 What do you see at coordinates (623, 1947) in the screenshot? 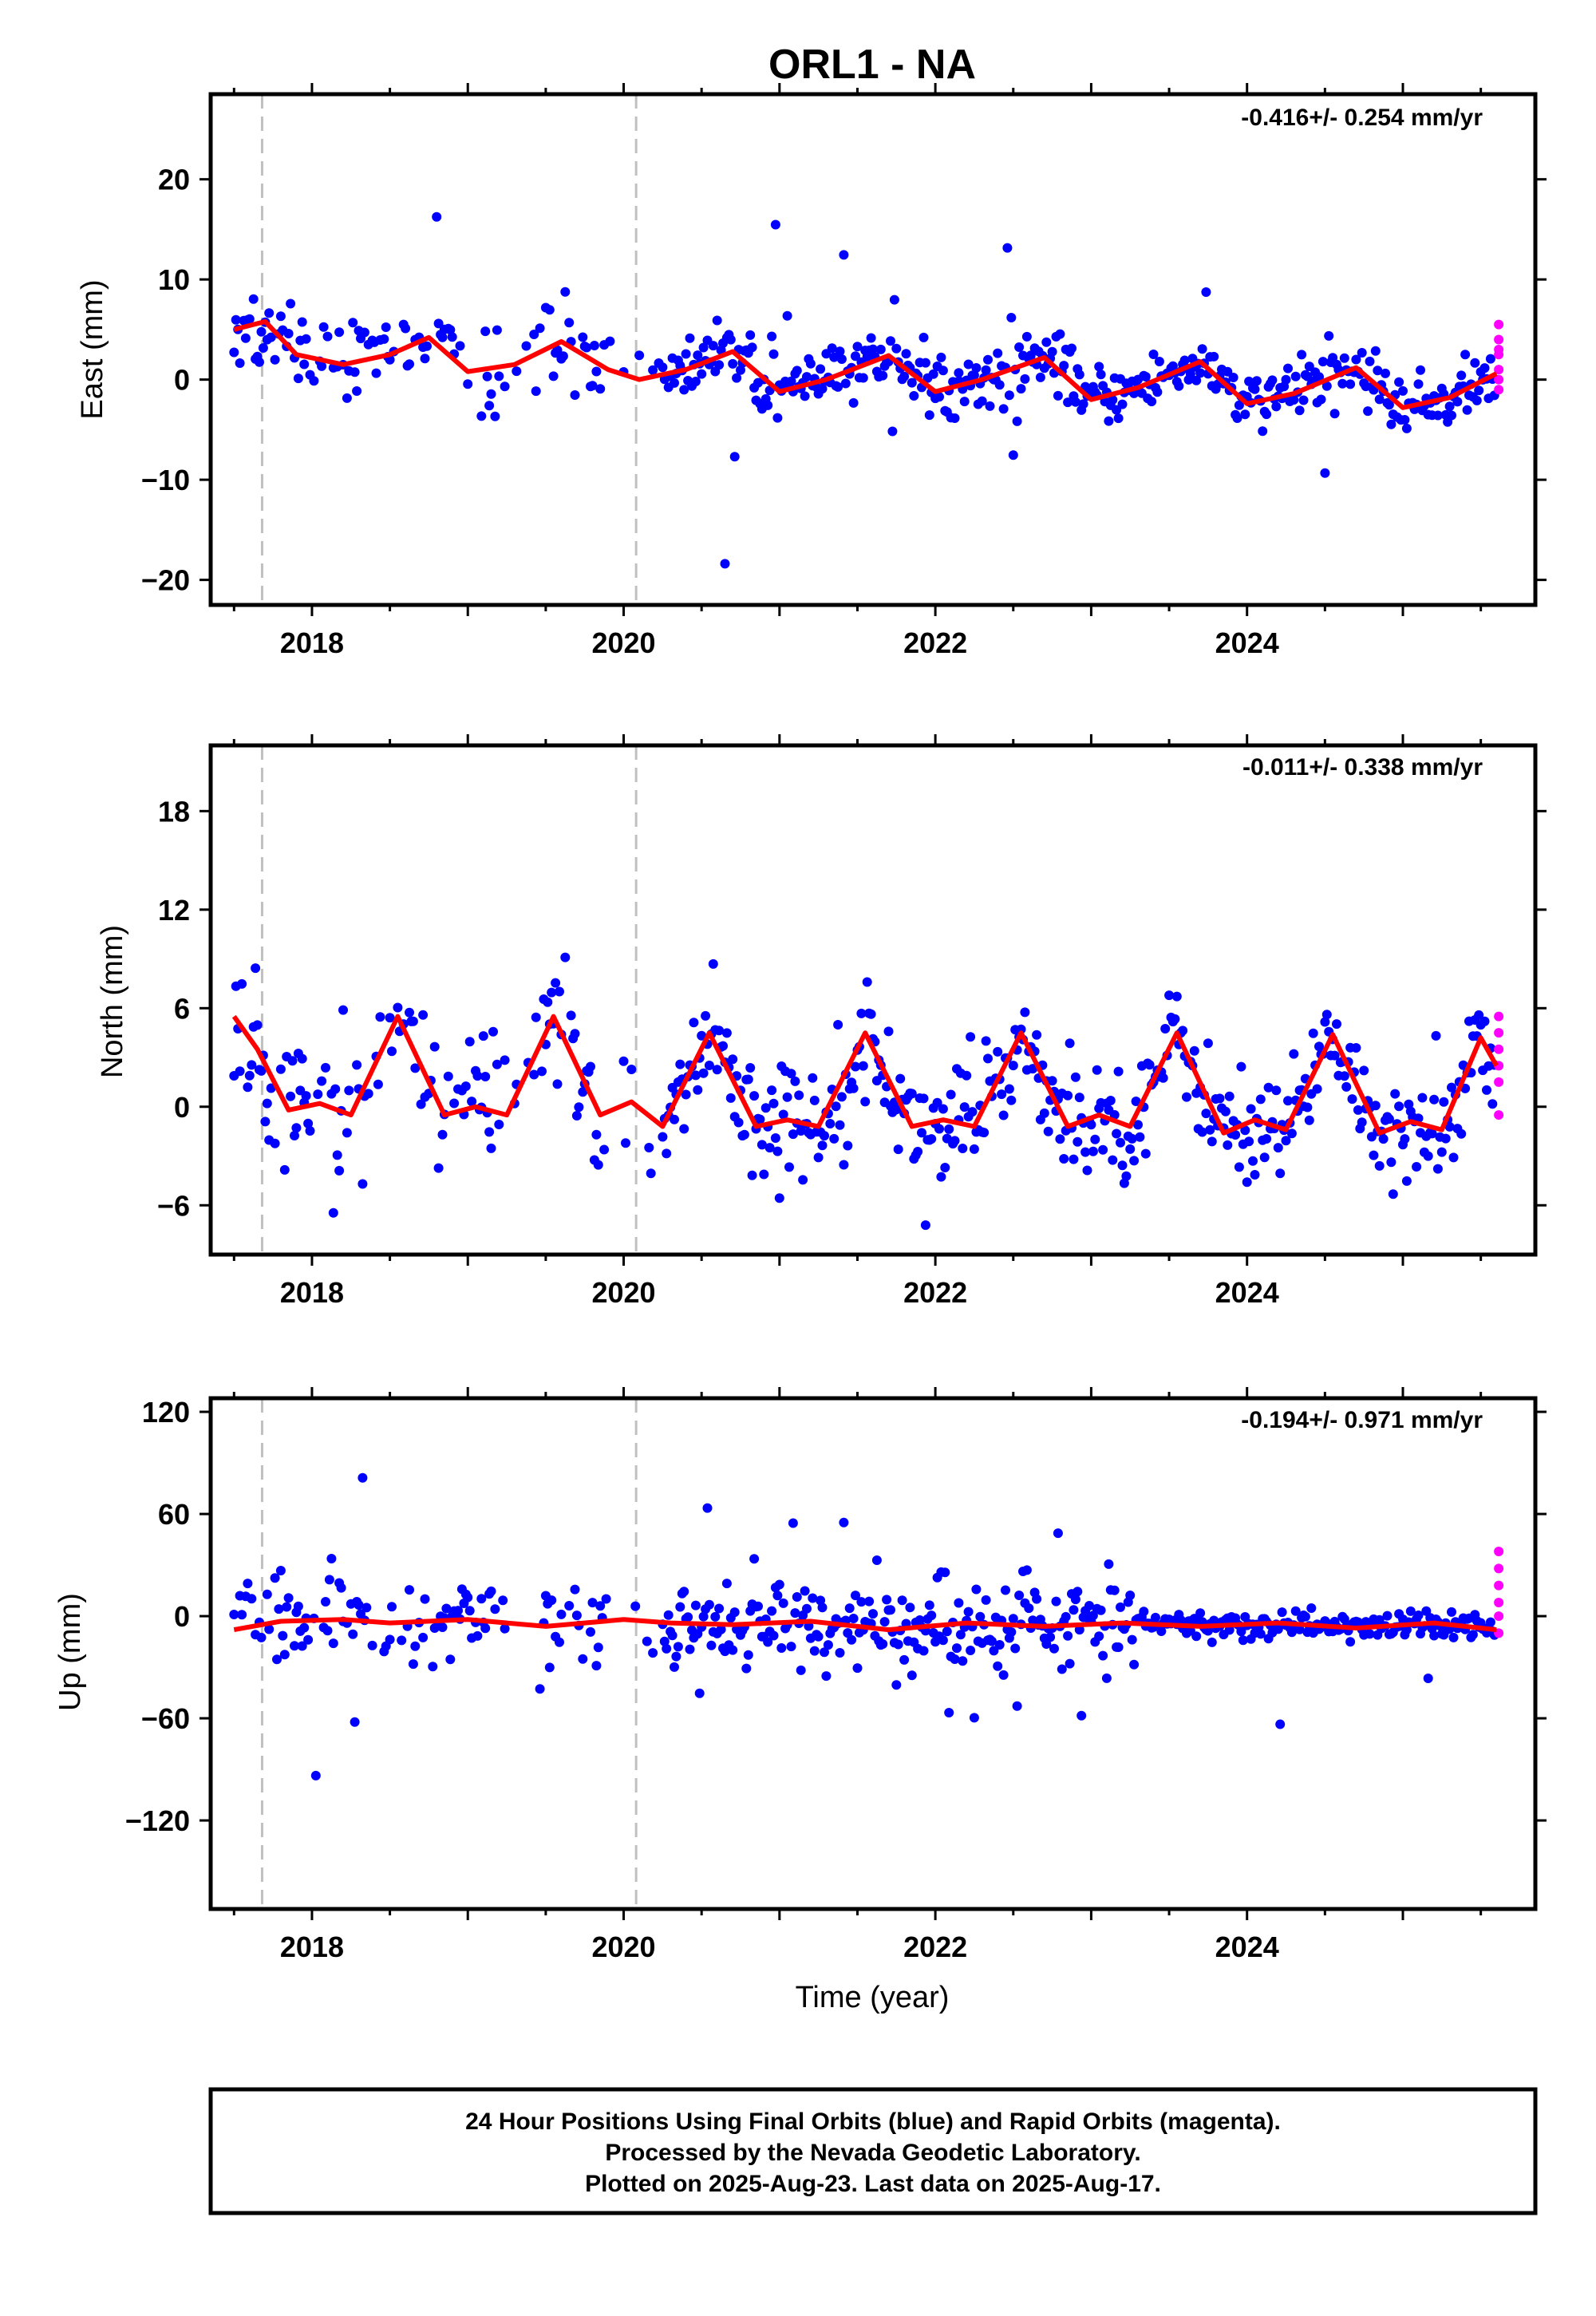
I see `up-x-tick-label: 2020` at bounding box center [623, 1947].